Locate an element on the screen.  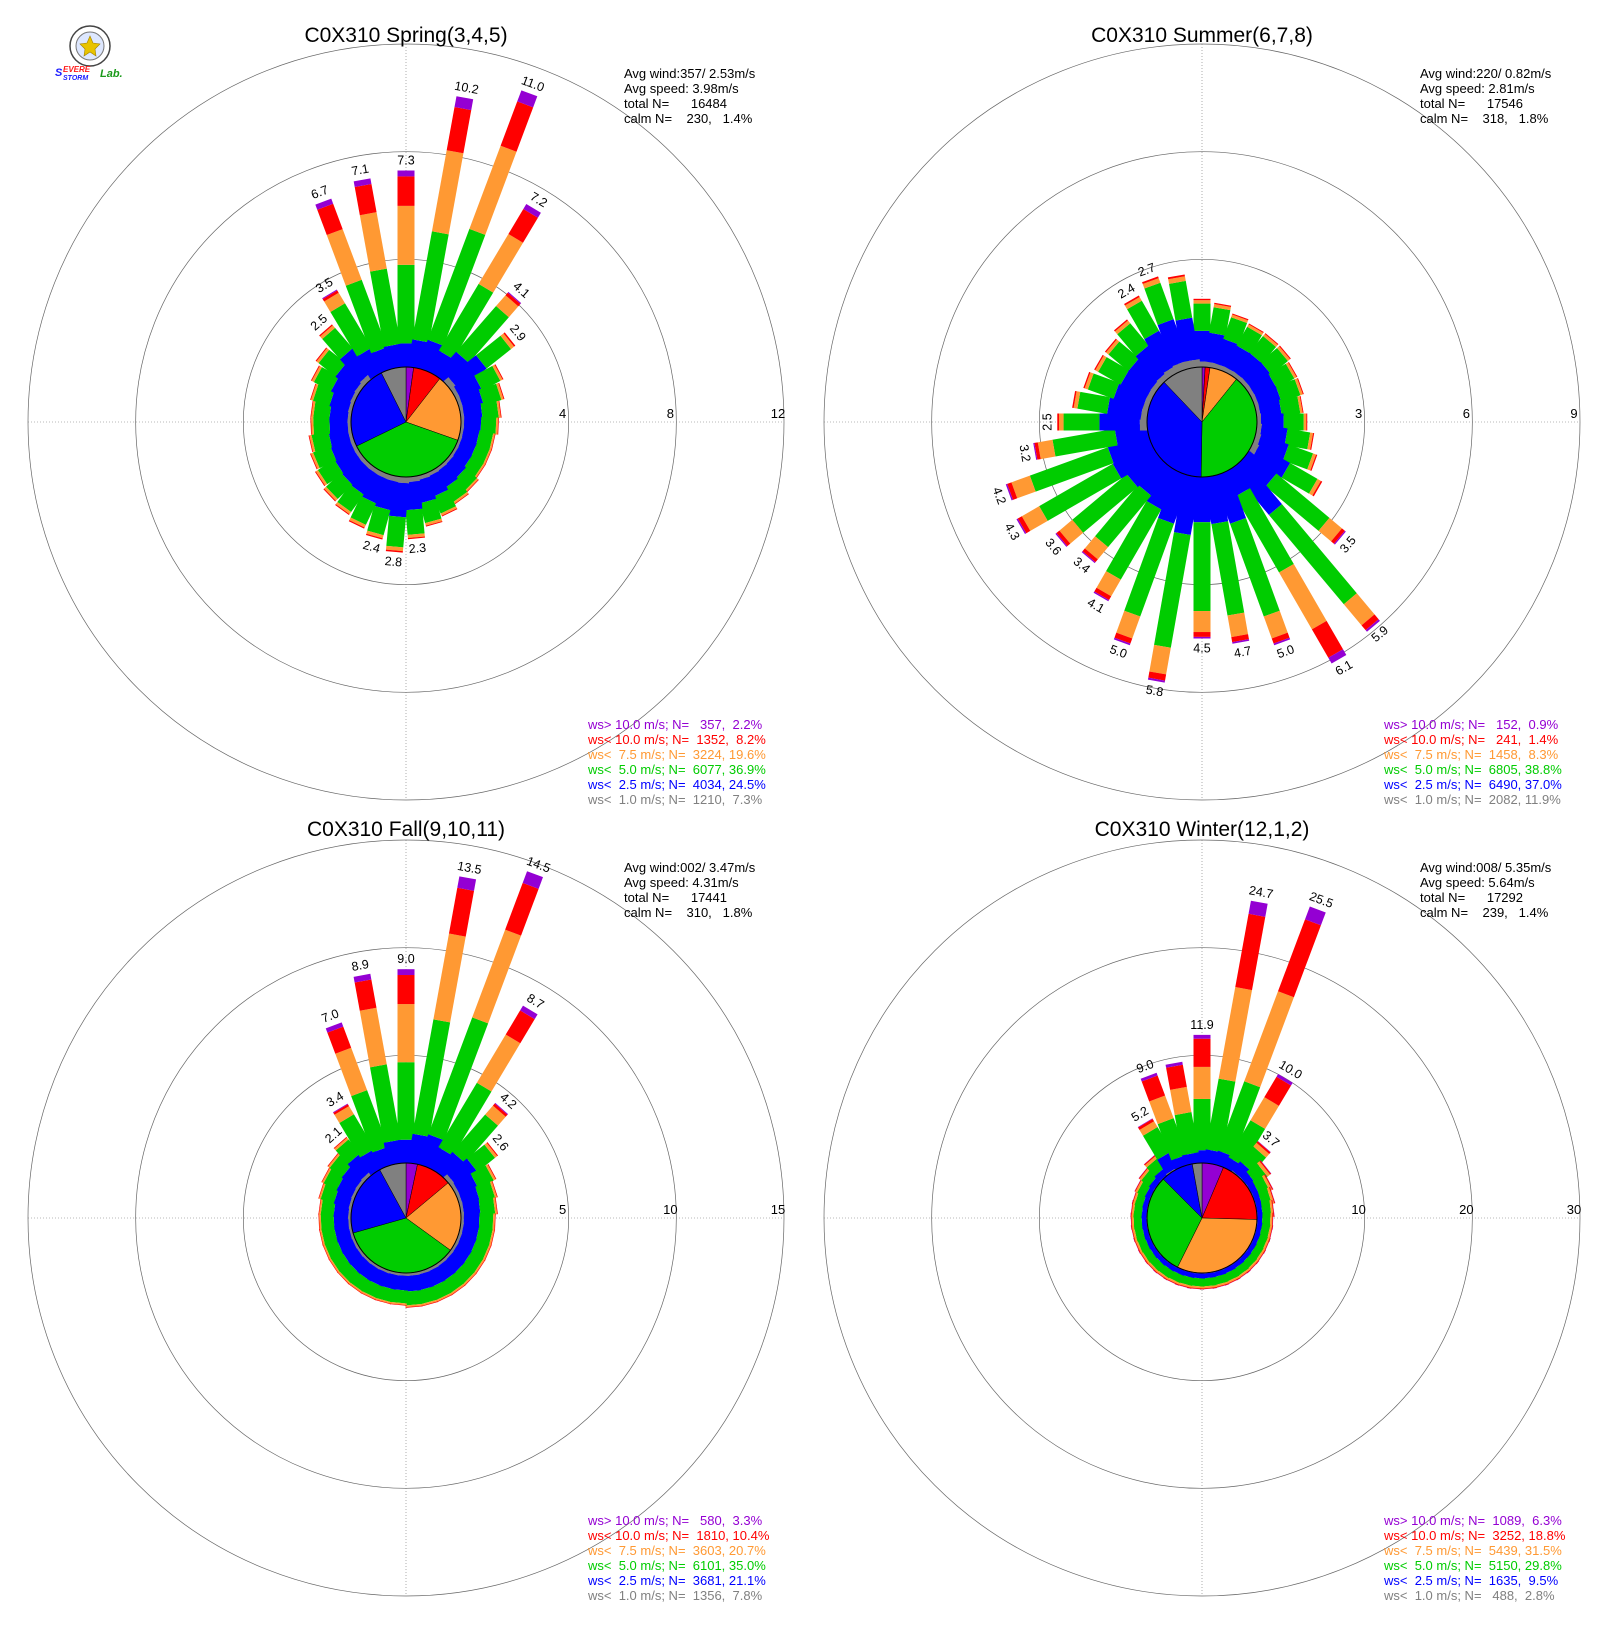
panel-title: C0X310 Spring(3,4,5) is located at coordinates (405, 35).